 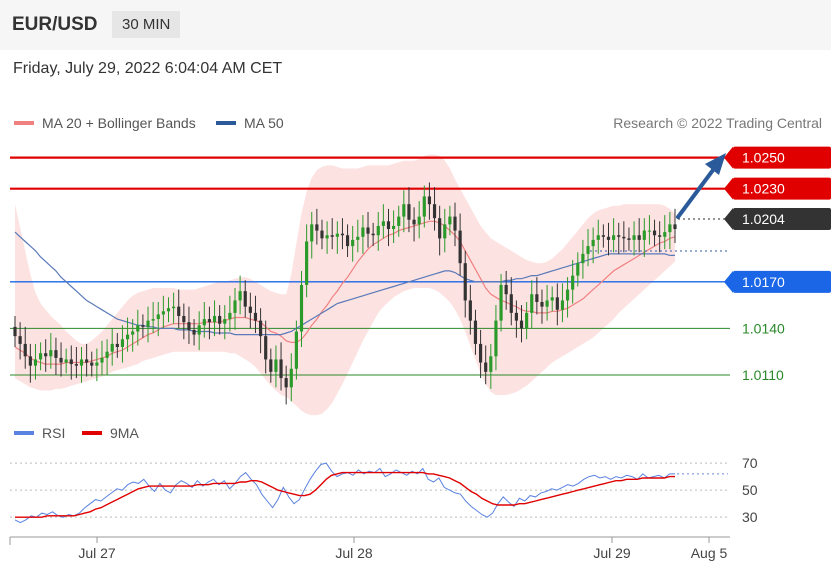 What do you see at coordinates (728, 157) in the screenshot?
I see `level-tag-notch-1.0250` at bounding box center [728, 157].